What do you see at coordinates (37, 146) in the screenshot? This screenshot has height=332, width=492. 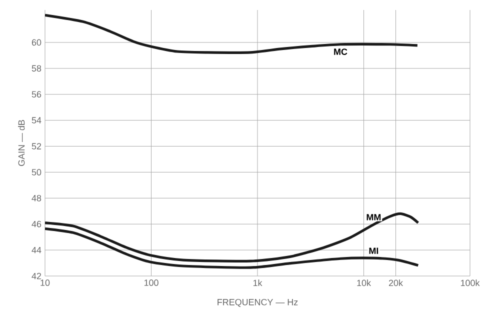 I see `y-tick-label: 52` at bounding box center [37, 146].